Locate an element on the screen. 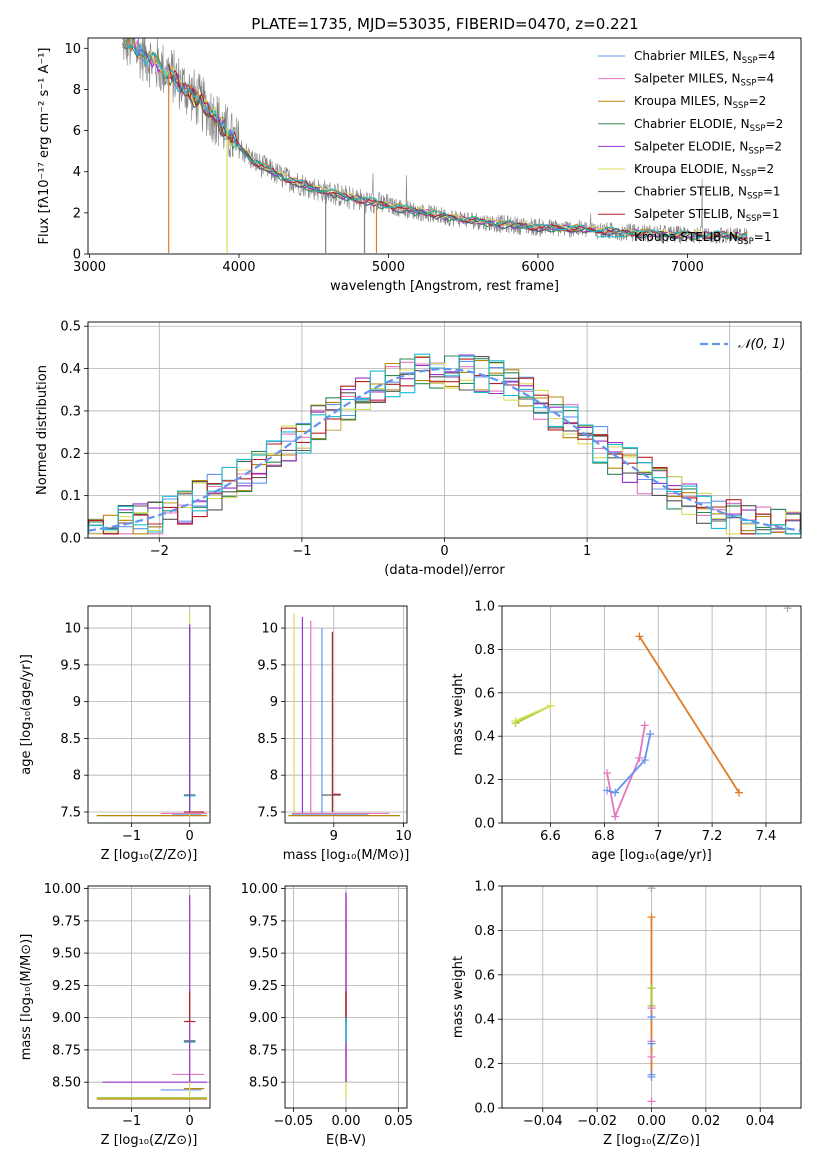 Image resolution: width=819 pixels, height=1170 pixels. y-tick-label: 10.00 is located at coordinates (62, 889).